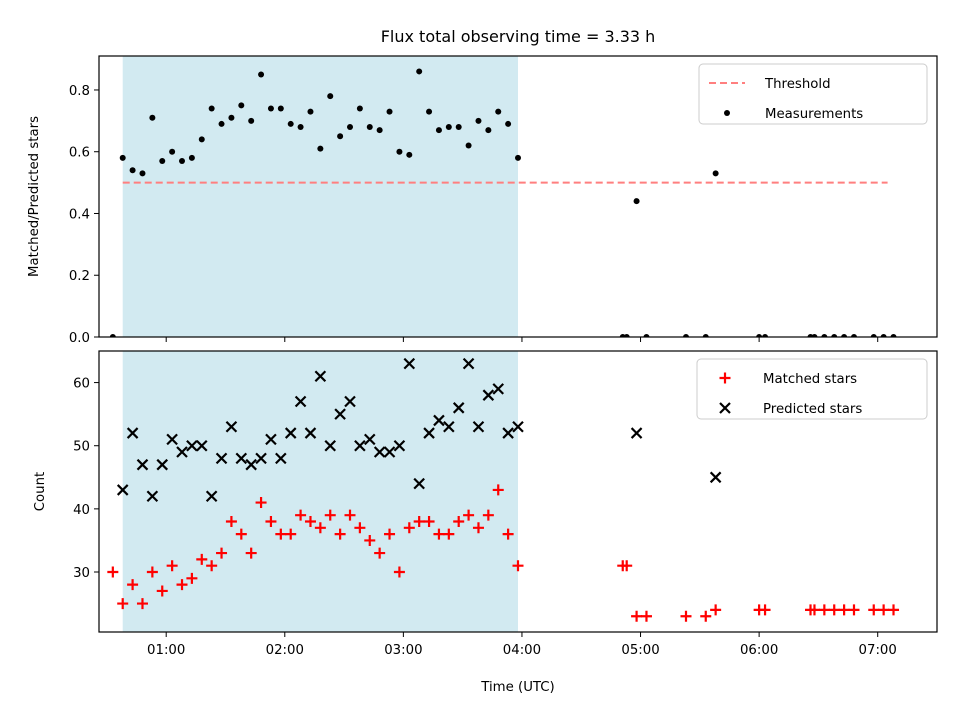 The height and width of the screenshot is (720, 960). I want to click on legend-label: Predicted stars, so click(812, 409).